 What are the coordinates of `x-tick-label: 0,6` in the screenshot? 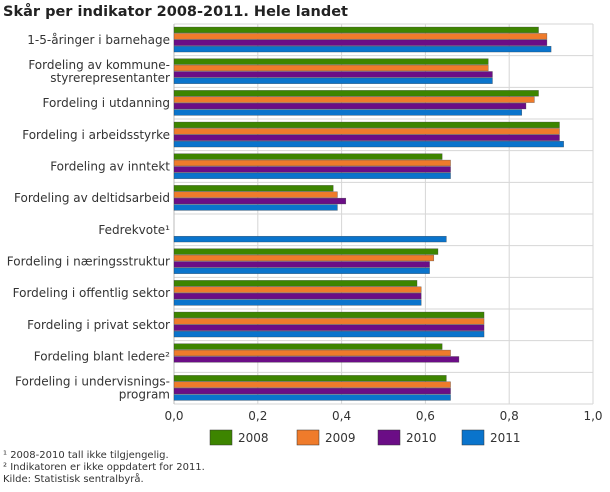 It's located at (425, 416).